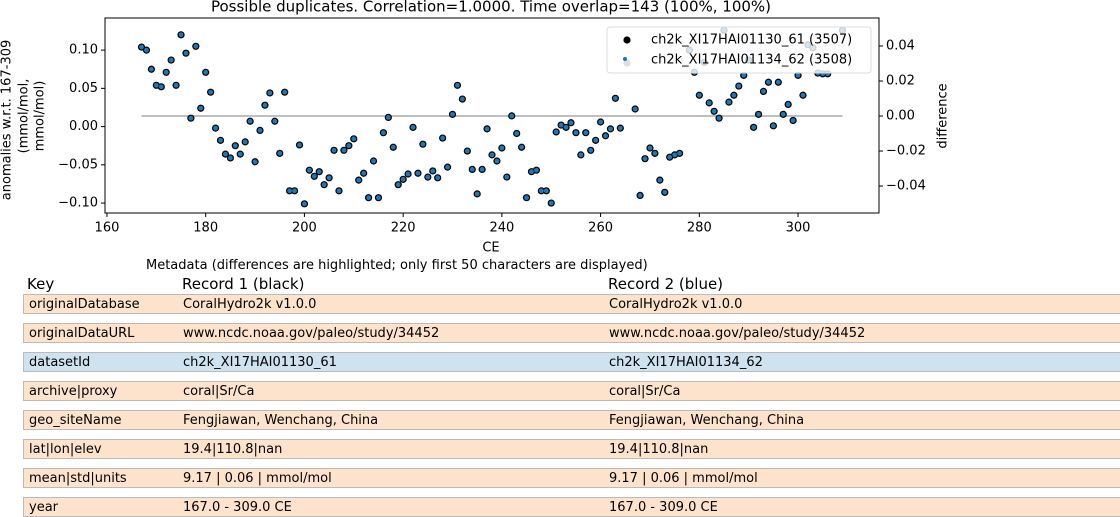  What do you see at coordinates (83, 88) in the screenshot?
I see `y-tick-label: 0.05` at bounding box center [83, 88].